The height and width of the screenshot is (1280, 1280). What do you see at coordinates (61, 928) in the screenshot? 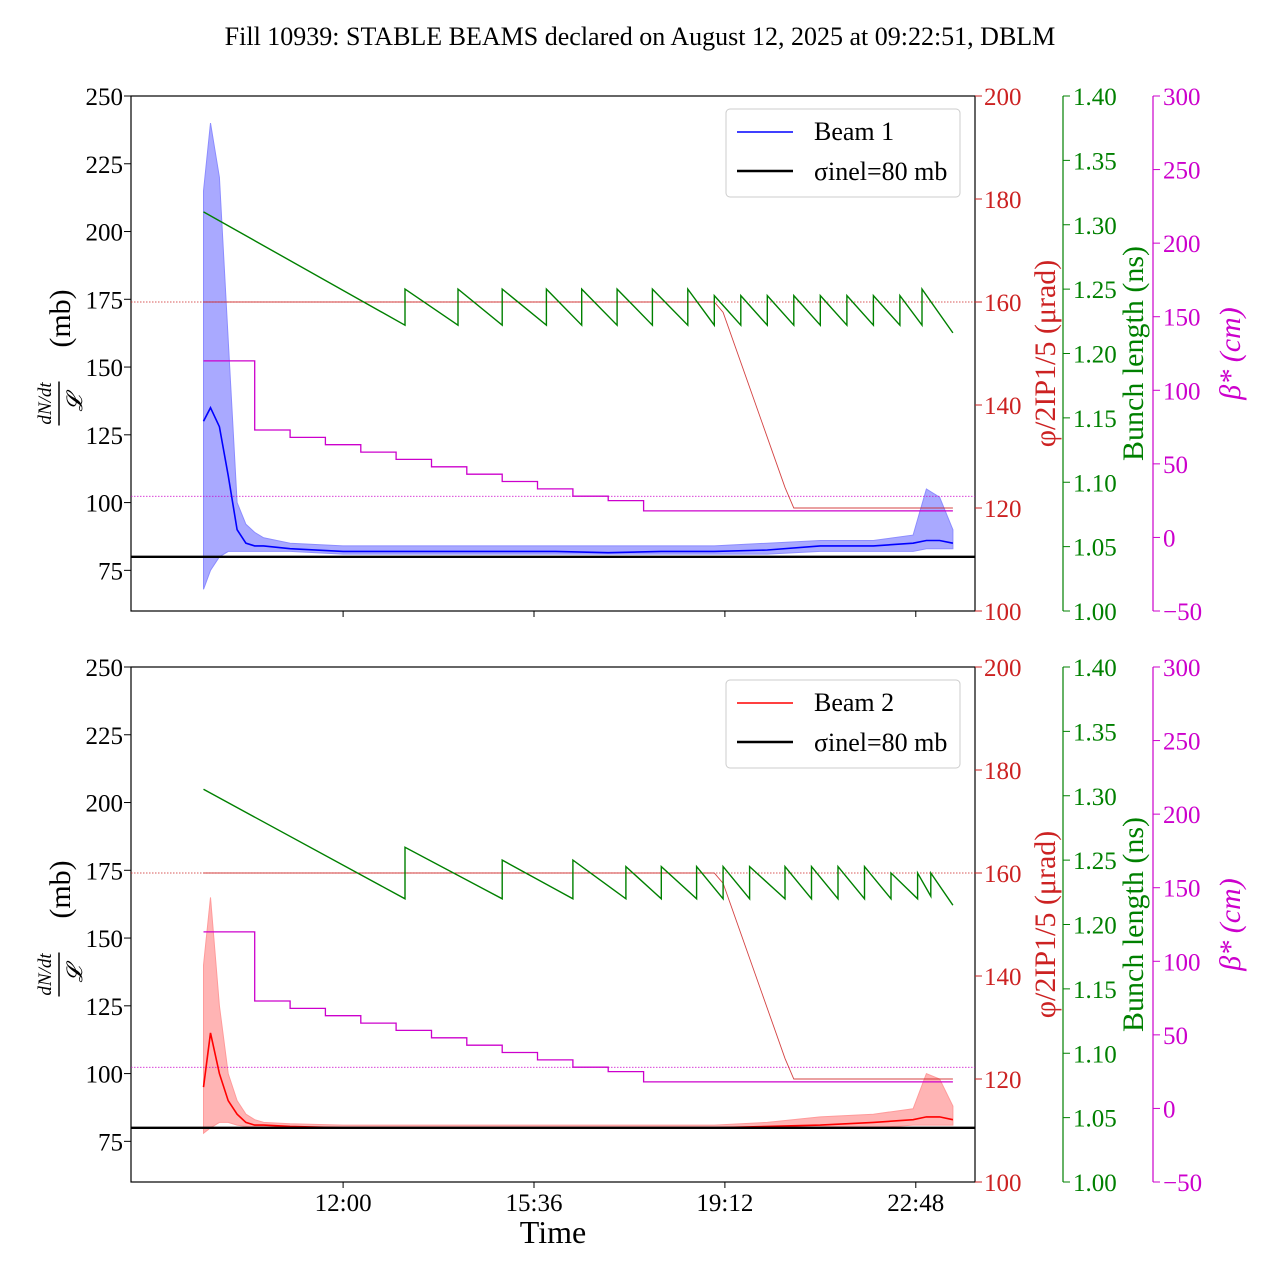
I see `y-axis-label: dN/dt 𝓛 (mb)` at bounding box center [61, 928].